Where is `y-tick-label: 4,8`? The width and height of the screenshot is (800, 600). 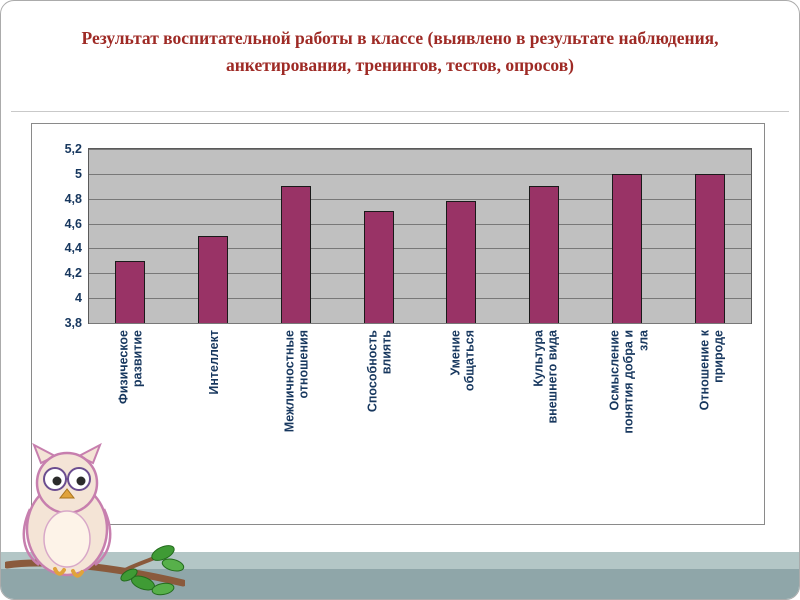 y-tick-label: 4,8 is located at coordinates (73, 198).